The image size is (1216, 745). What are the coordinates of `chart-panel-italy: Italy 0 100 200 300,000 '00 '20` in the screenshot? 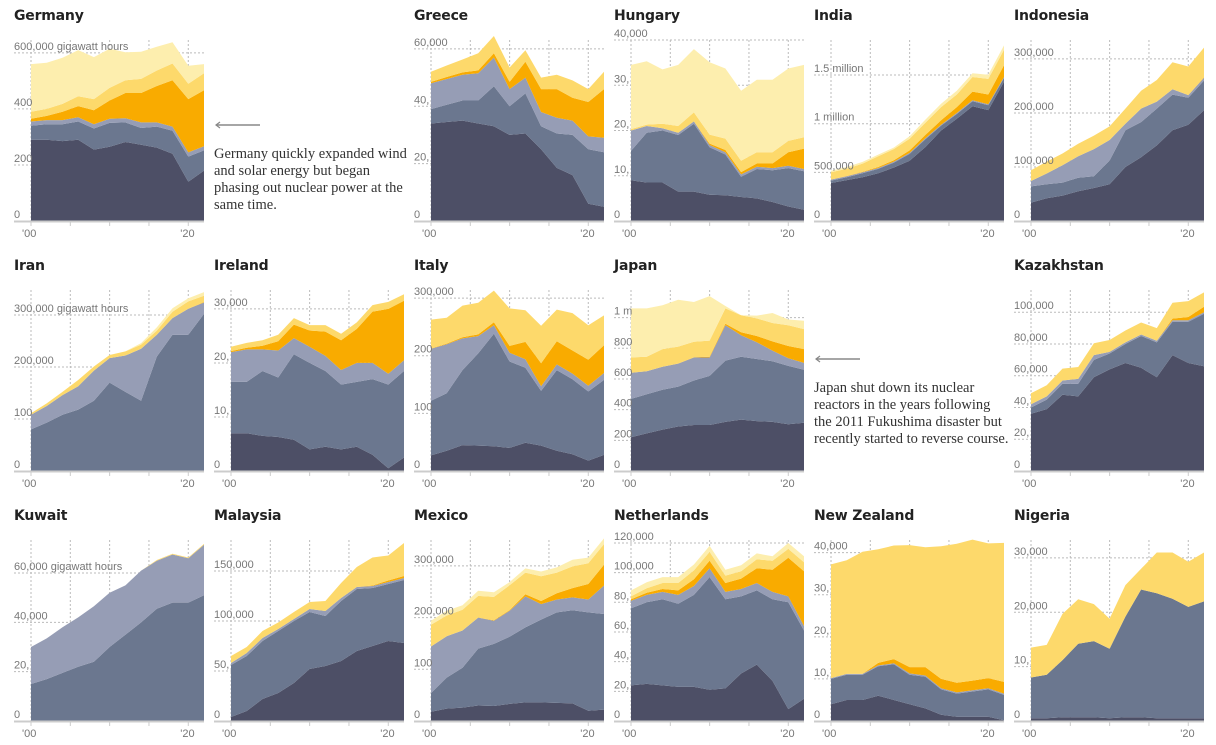 It's located at (514, 372).